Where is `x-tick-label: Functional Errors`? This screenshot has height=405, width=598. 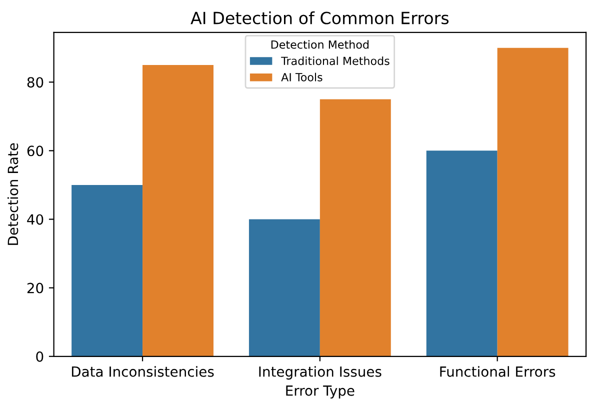
x-tick-label: Functional Errors is located at coordinates (498, 371).